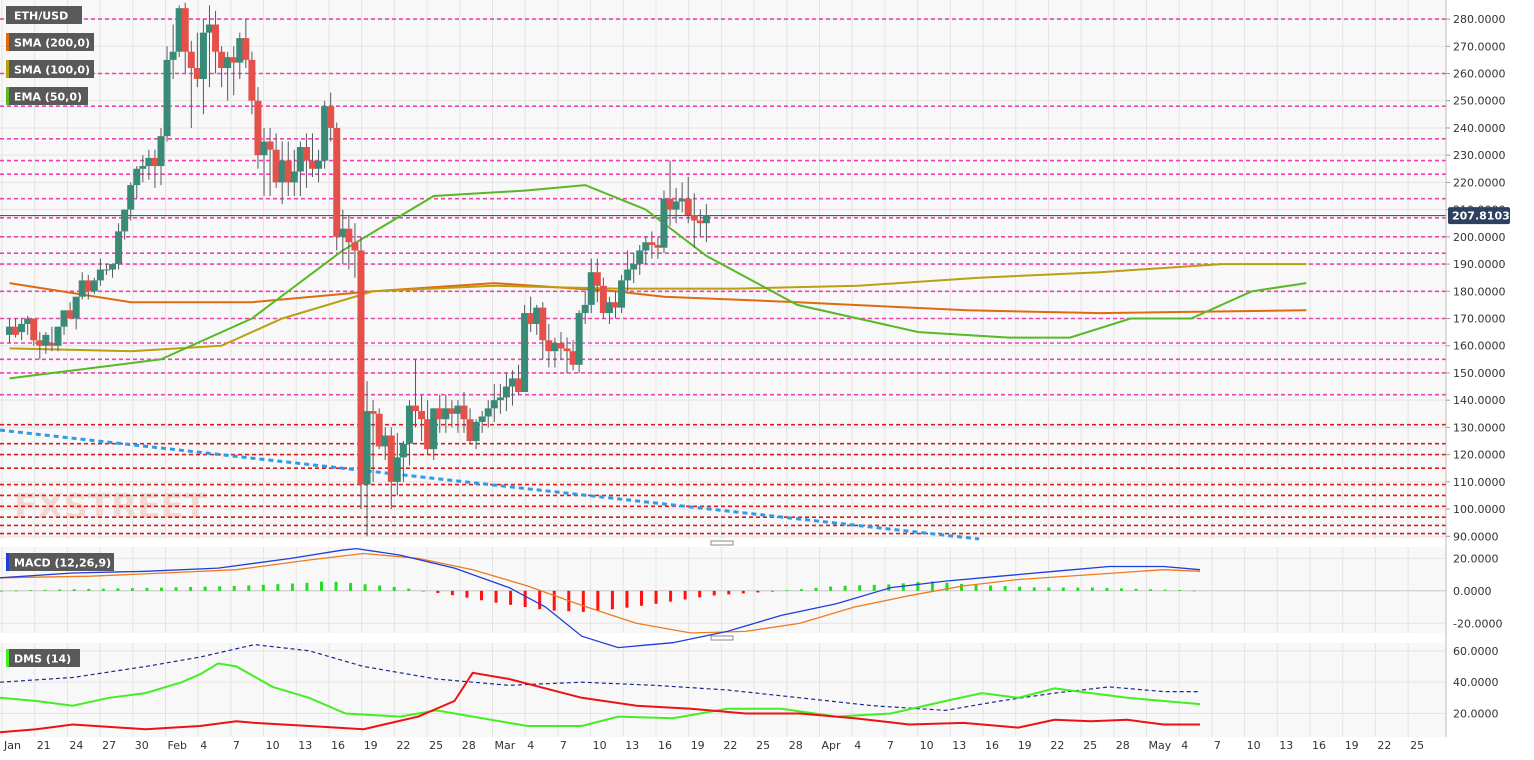  What do you see at coordinates (1479, 482) in the screenshot?
I see `price-tick-label: 110.0000` at bounding box center [1479, 482].